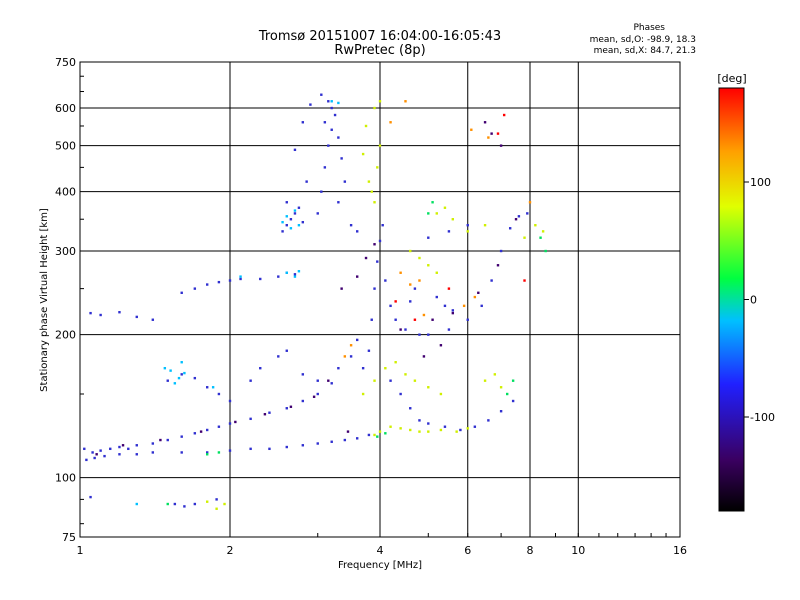 The image size is (800, 600). I want to click on colorbar-tick-label: 100, so click(760, 182).